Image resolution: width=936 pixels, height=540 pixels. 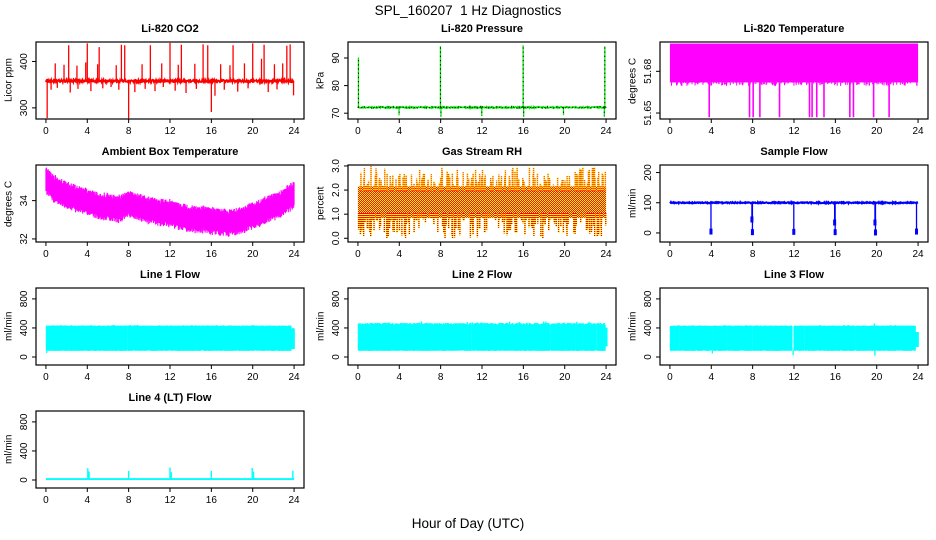 I want to click on svg-text: 100, so click(x=648, y=202).